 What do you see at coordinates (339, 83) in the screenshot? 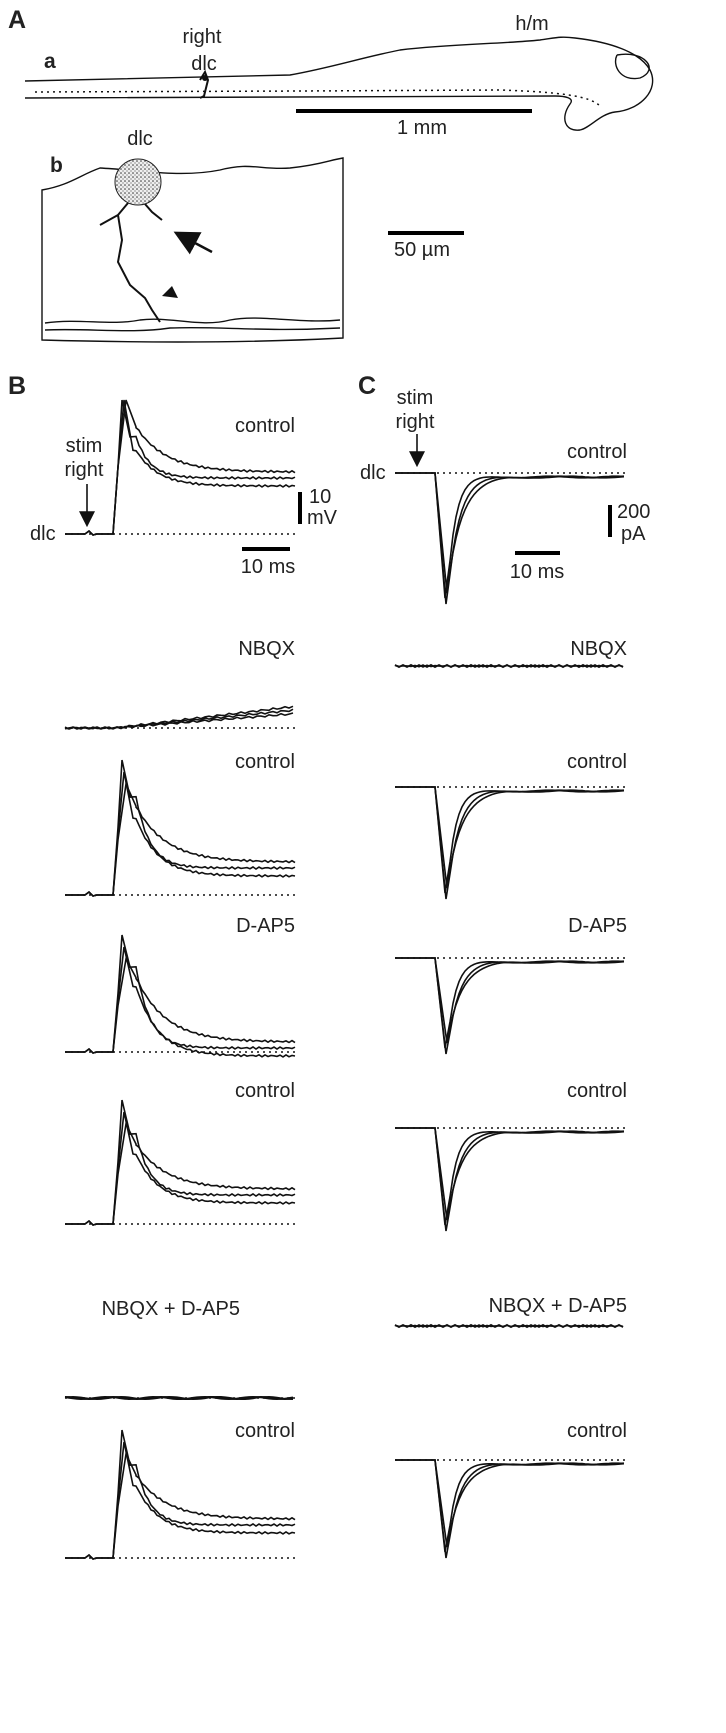
I see `larva-outline` at bounding box center [339, 83].